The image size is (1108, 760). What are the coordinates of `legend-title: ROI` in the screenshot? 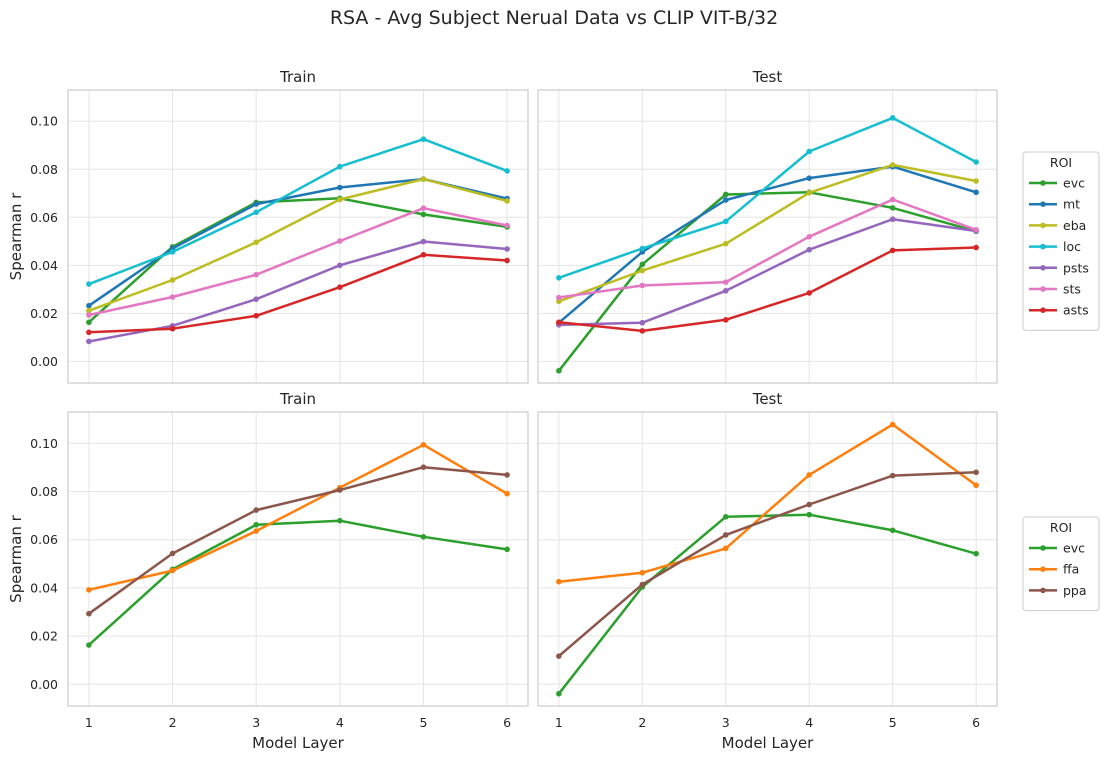 It's located at (1061, 162).